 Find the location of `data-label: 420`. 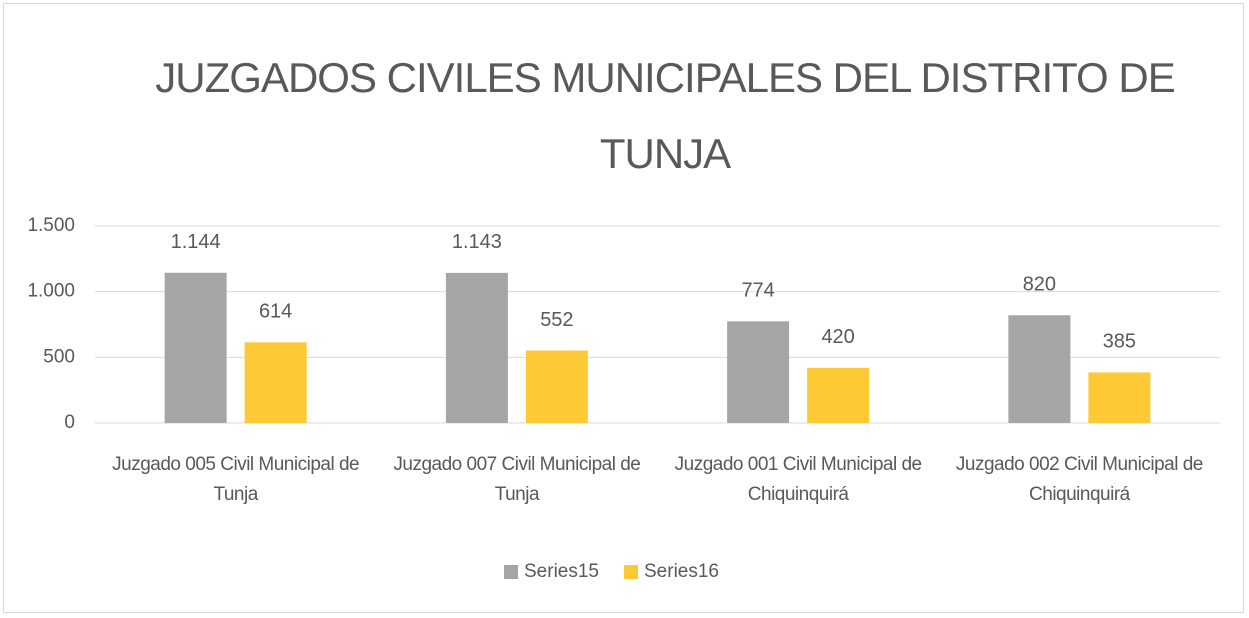

data-label: 420 is located at coordinates (837, 337).